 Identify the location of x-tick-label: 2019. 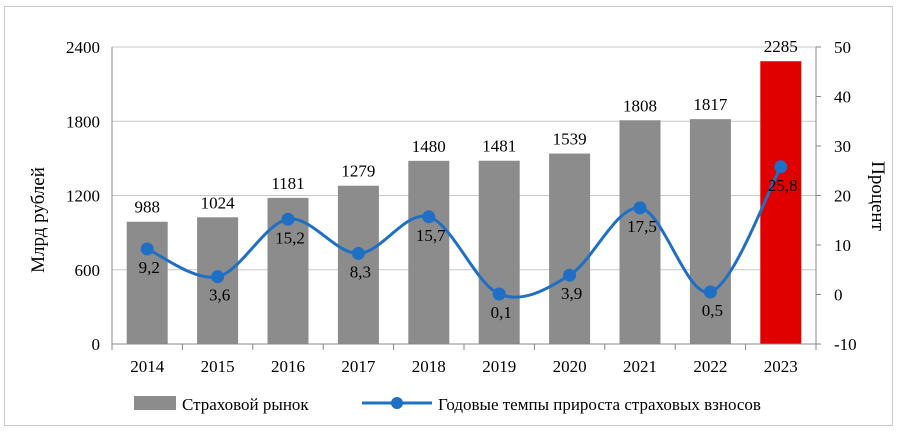
(499, 366).